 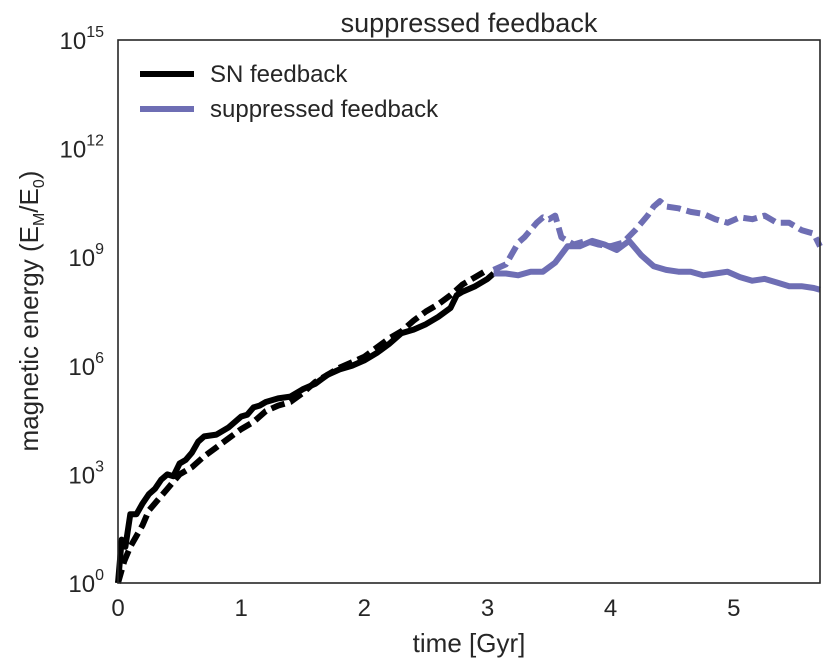 What do you see at coordinates (279, 74) in the screenshot?
I see `legend-label-sn-feedback: SN feedback` at bounding box center [279, 74].